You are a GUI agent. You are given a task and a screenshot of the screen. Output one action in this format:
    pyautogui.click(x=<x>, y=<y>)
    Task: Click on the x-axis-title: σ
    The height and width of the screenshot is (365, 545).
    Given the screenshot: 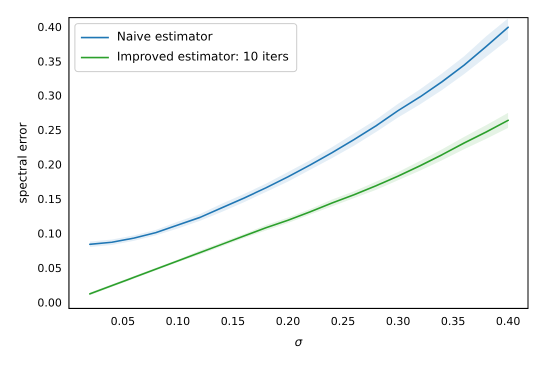 What is the action you would take?
    pyautogui.click(x=298, y=341)
    